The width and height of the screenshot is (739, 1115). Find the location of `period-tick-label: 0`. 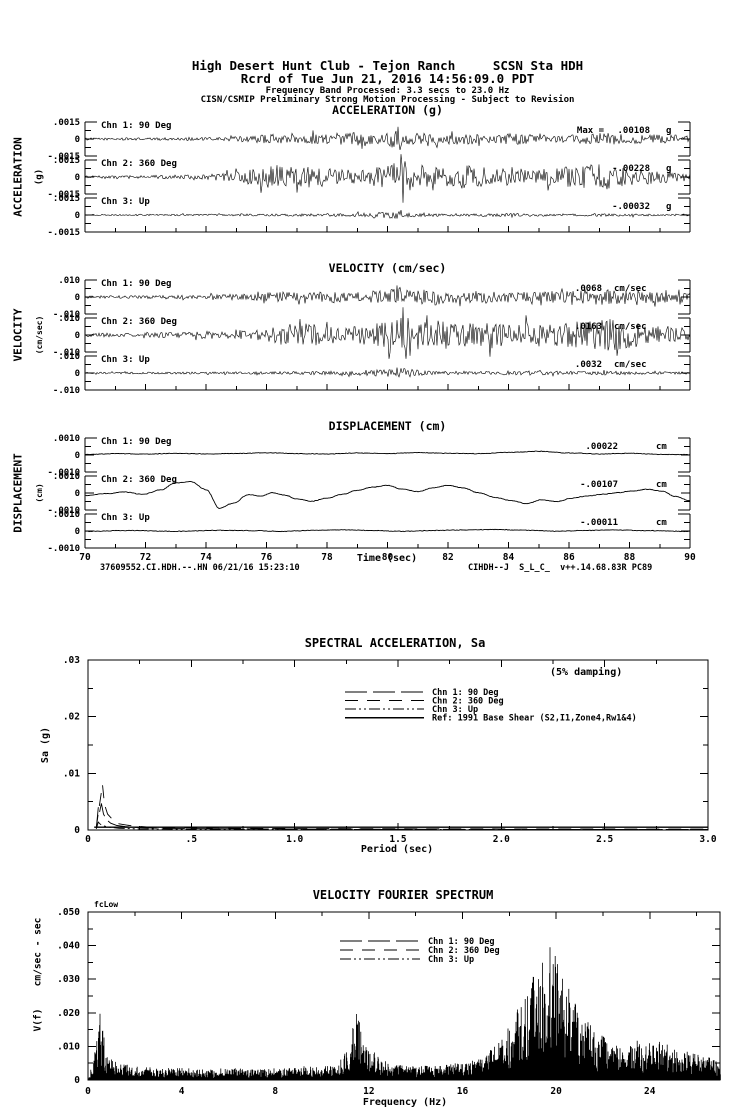

period-tick-label: 0 is located at coordinates (88, 839).